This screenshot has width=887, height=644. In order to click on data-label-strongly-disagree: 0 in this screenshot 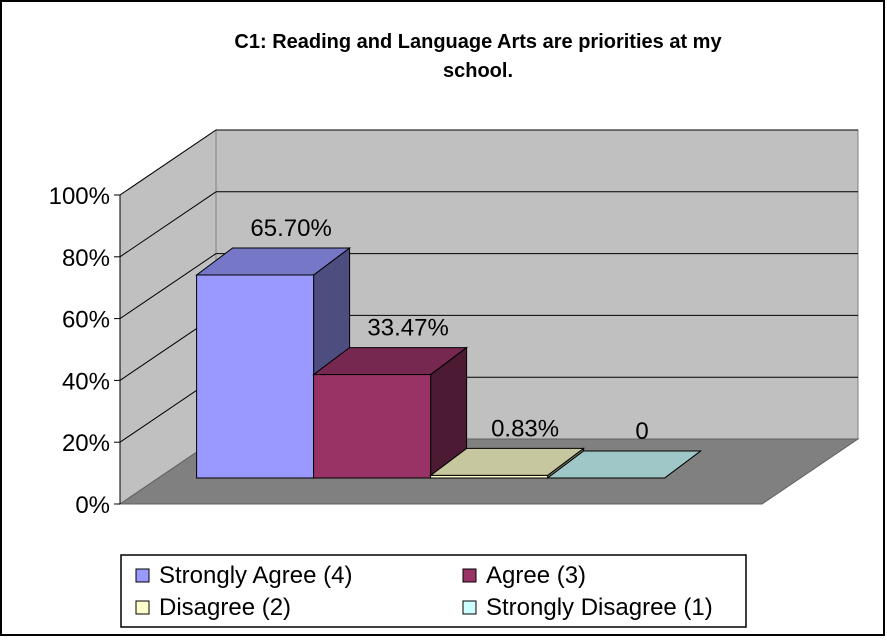, I will do `click(641, 431)`.